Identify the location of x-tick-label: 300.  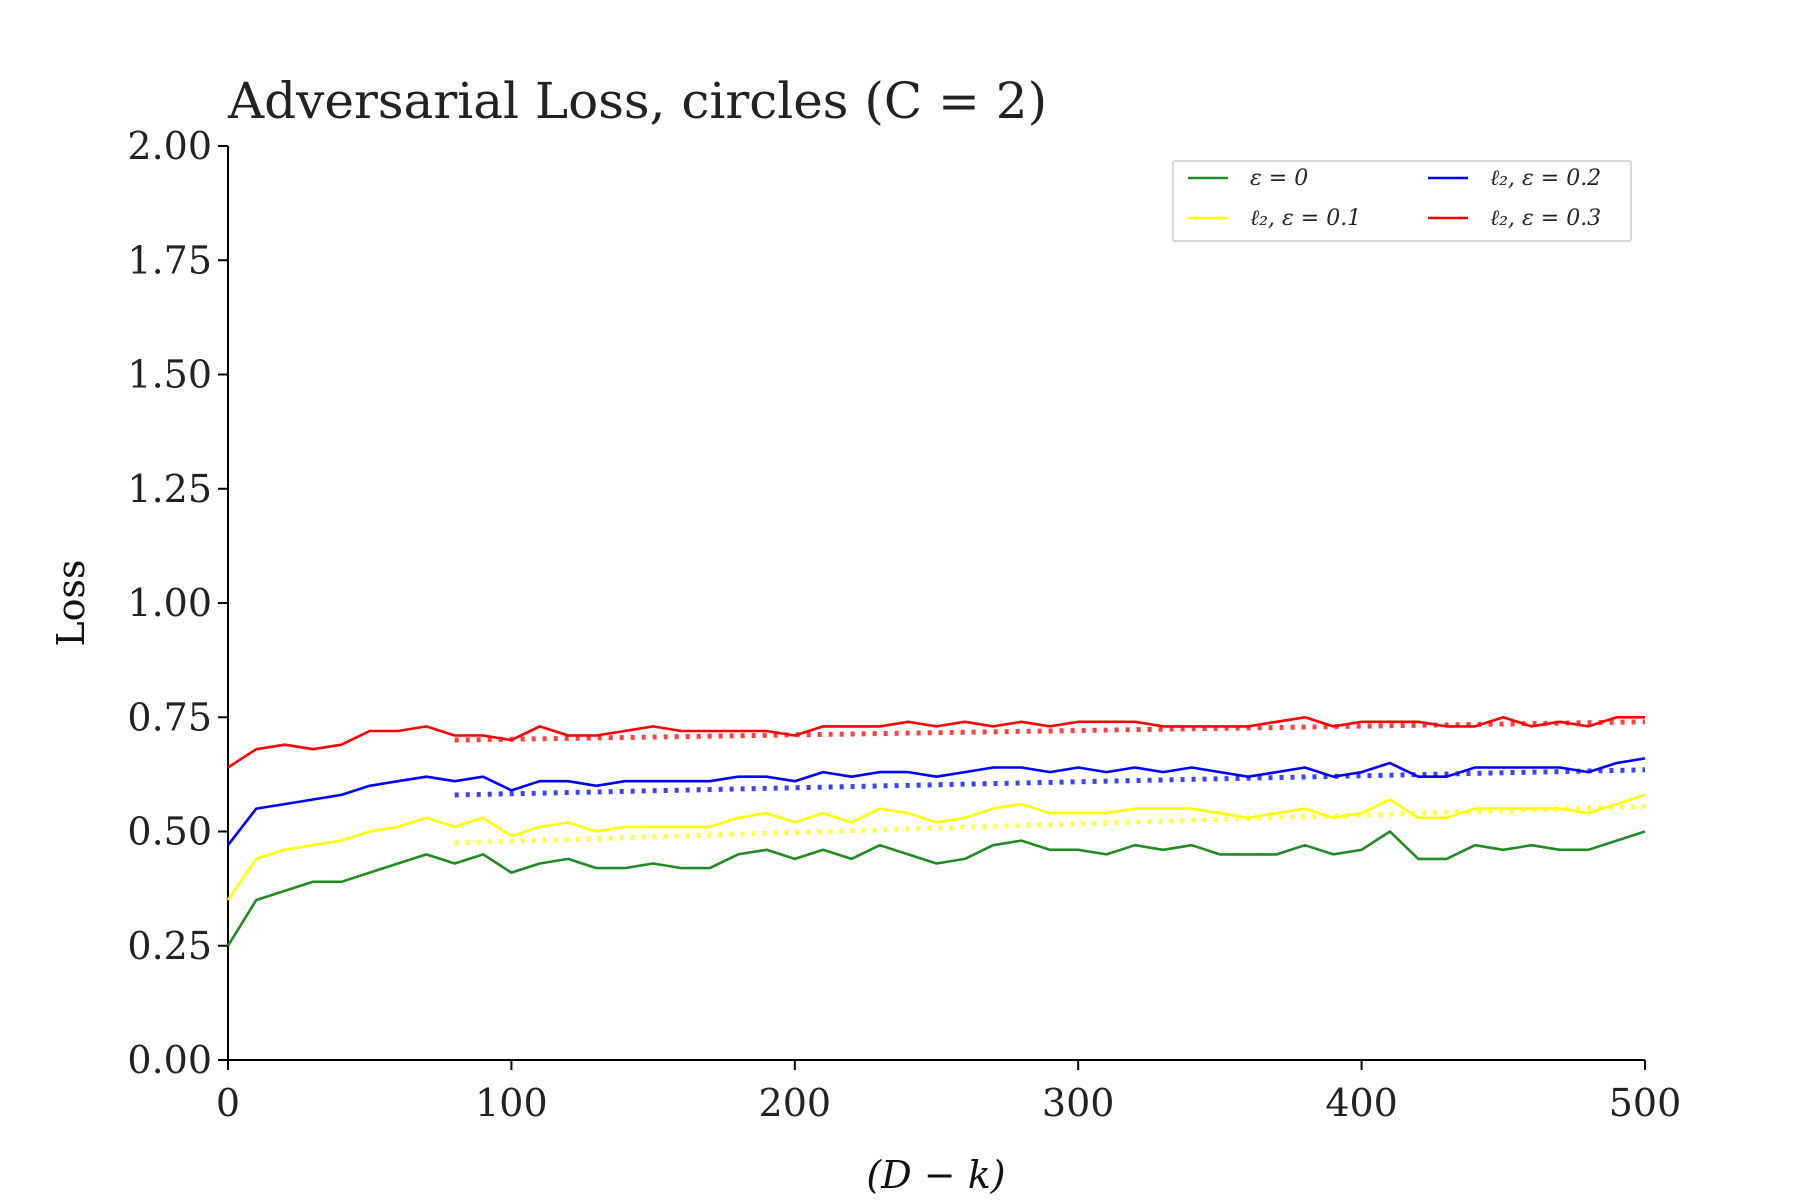
(1078, 1103).